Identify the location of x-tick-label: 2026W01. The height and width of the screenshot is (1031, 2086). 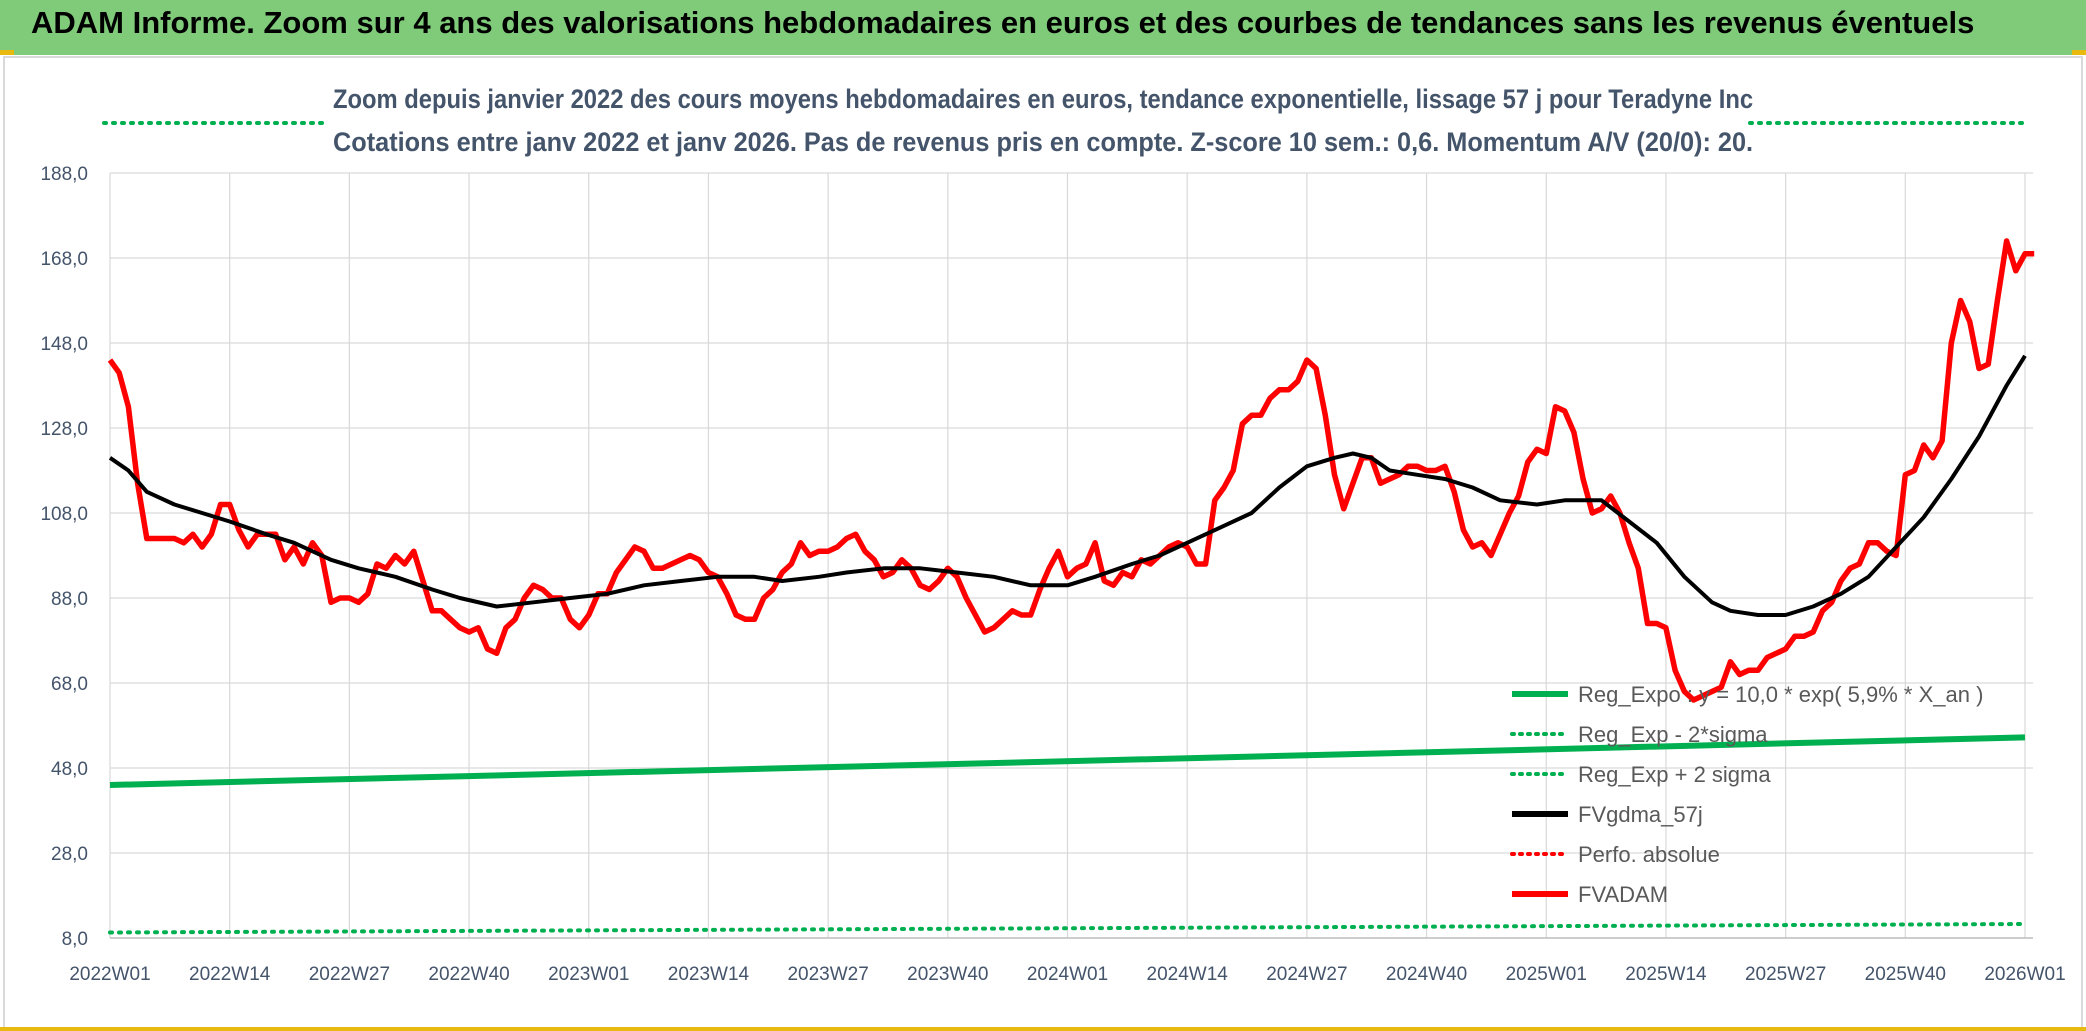
(2024, 974).